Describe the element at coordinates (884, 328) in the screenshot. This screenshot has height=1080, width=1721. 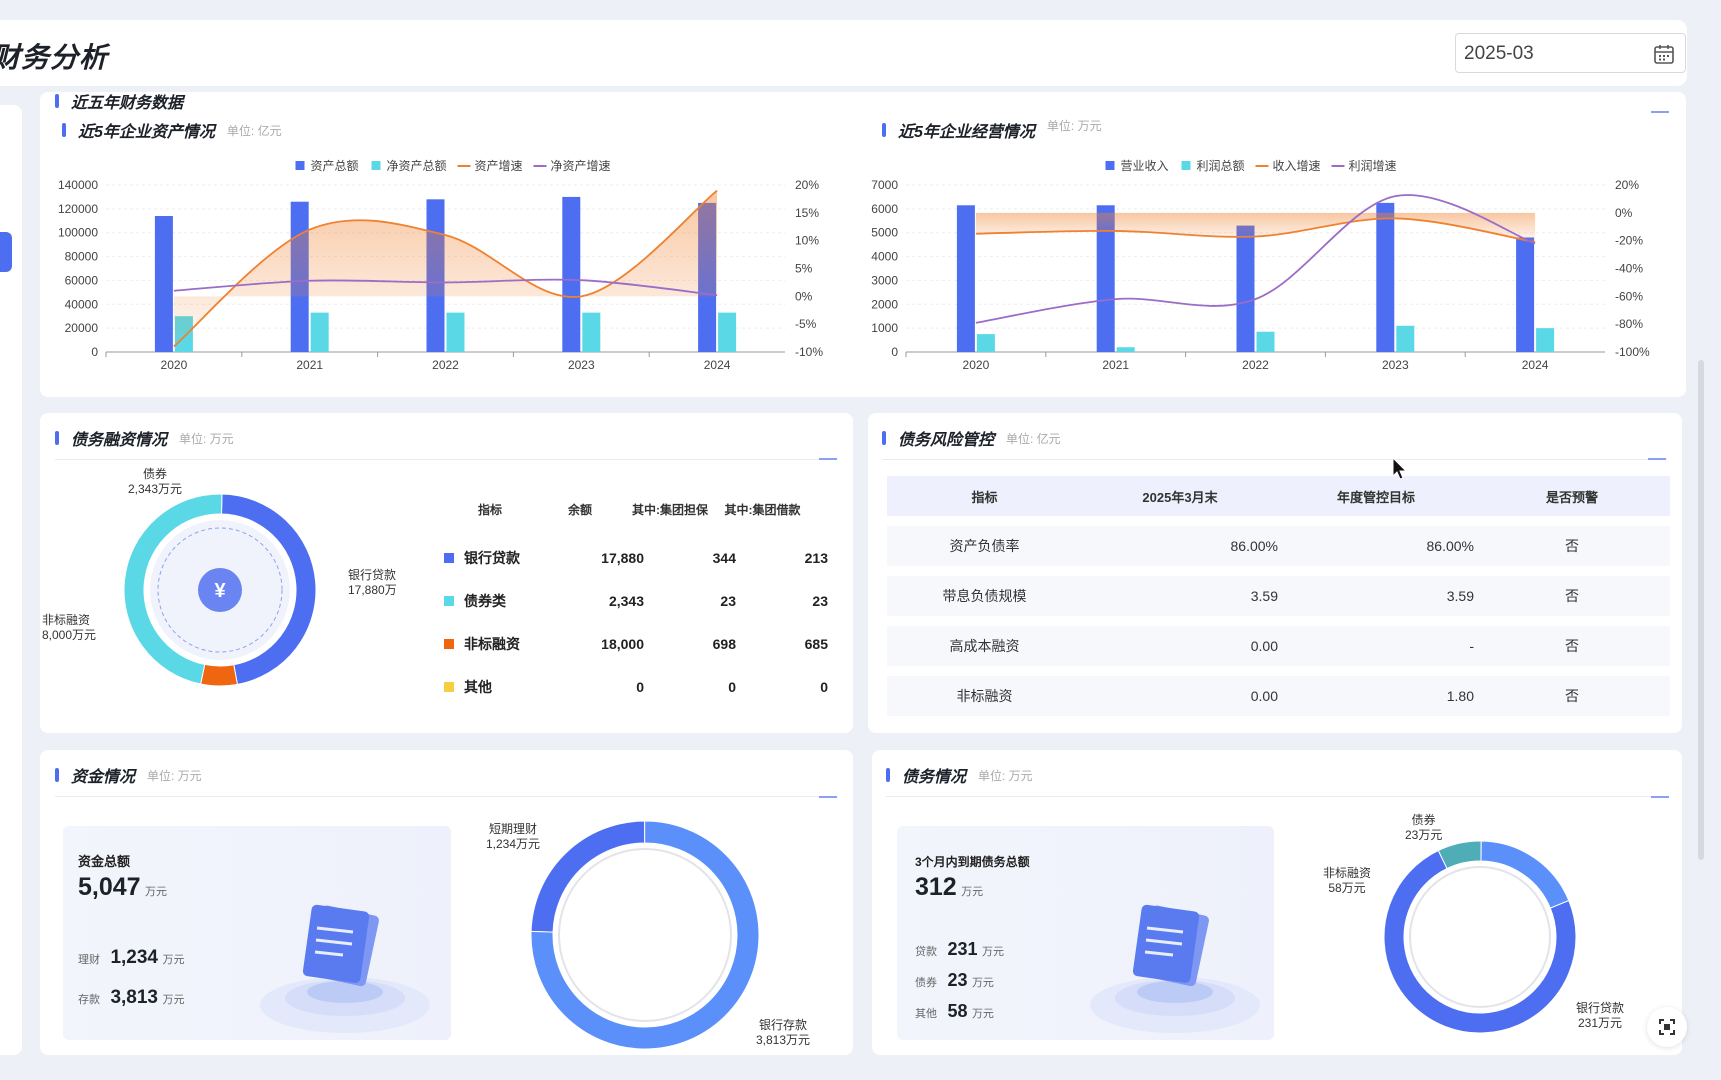
I see `y-tick-label: 1000` at that location.